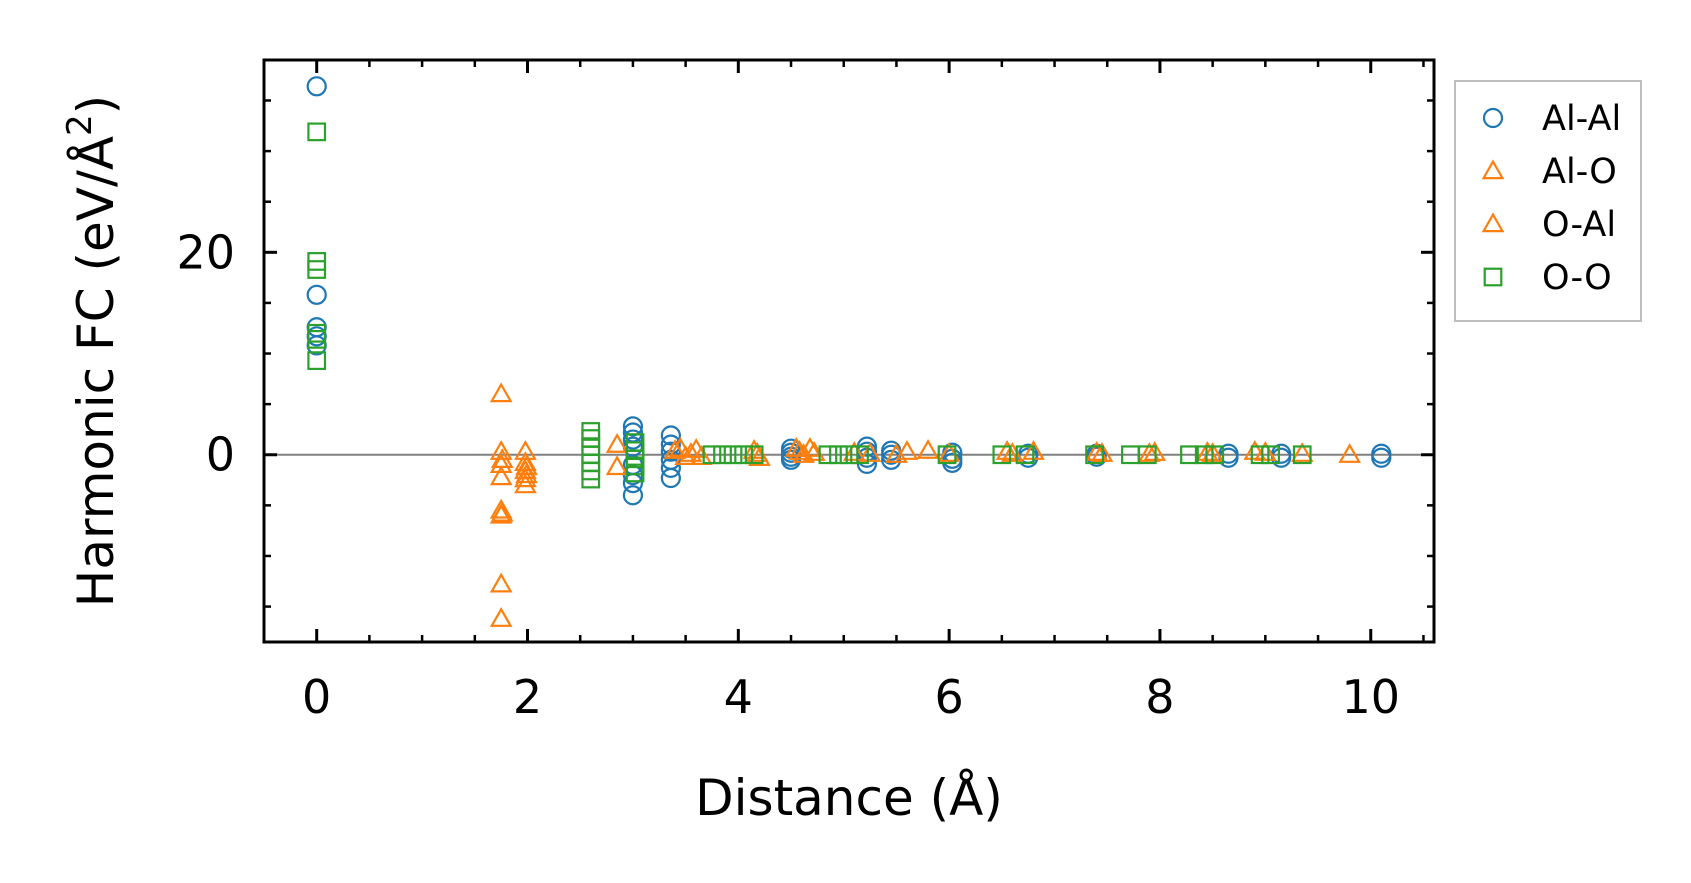 This screenshot has height=883, width=1691. I want to click on y-tick-label: 0, so click(220, 455).